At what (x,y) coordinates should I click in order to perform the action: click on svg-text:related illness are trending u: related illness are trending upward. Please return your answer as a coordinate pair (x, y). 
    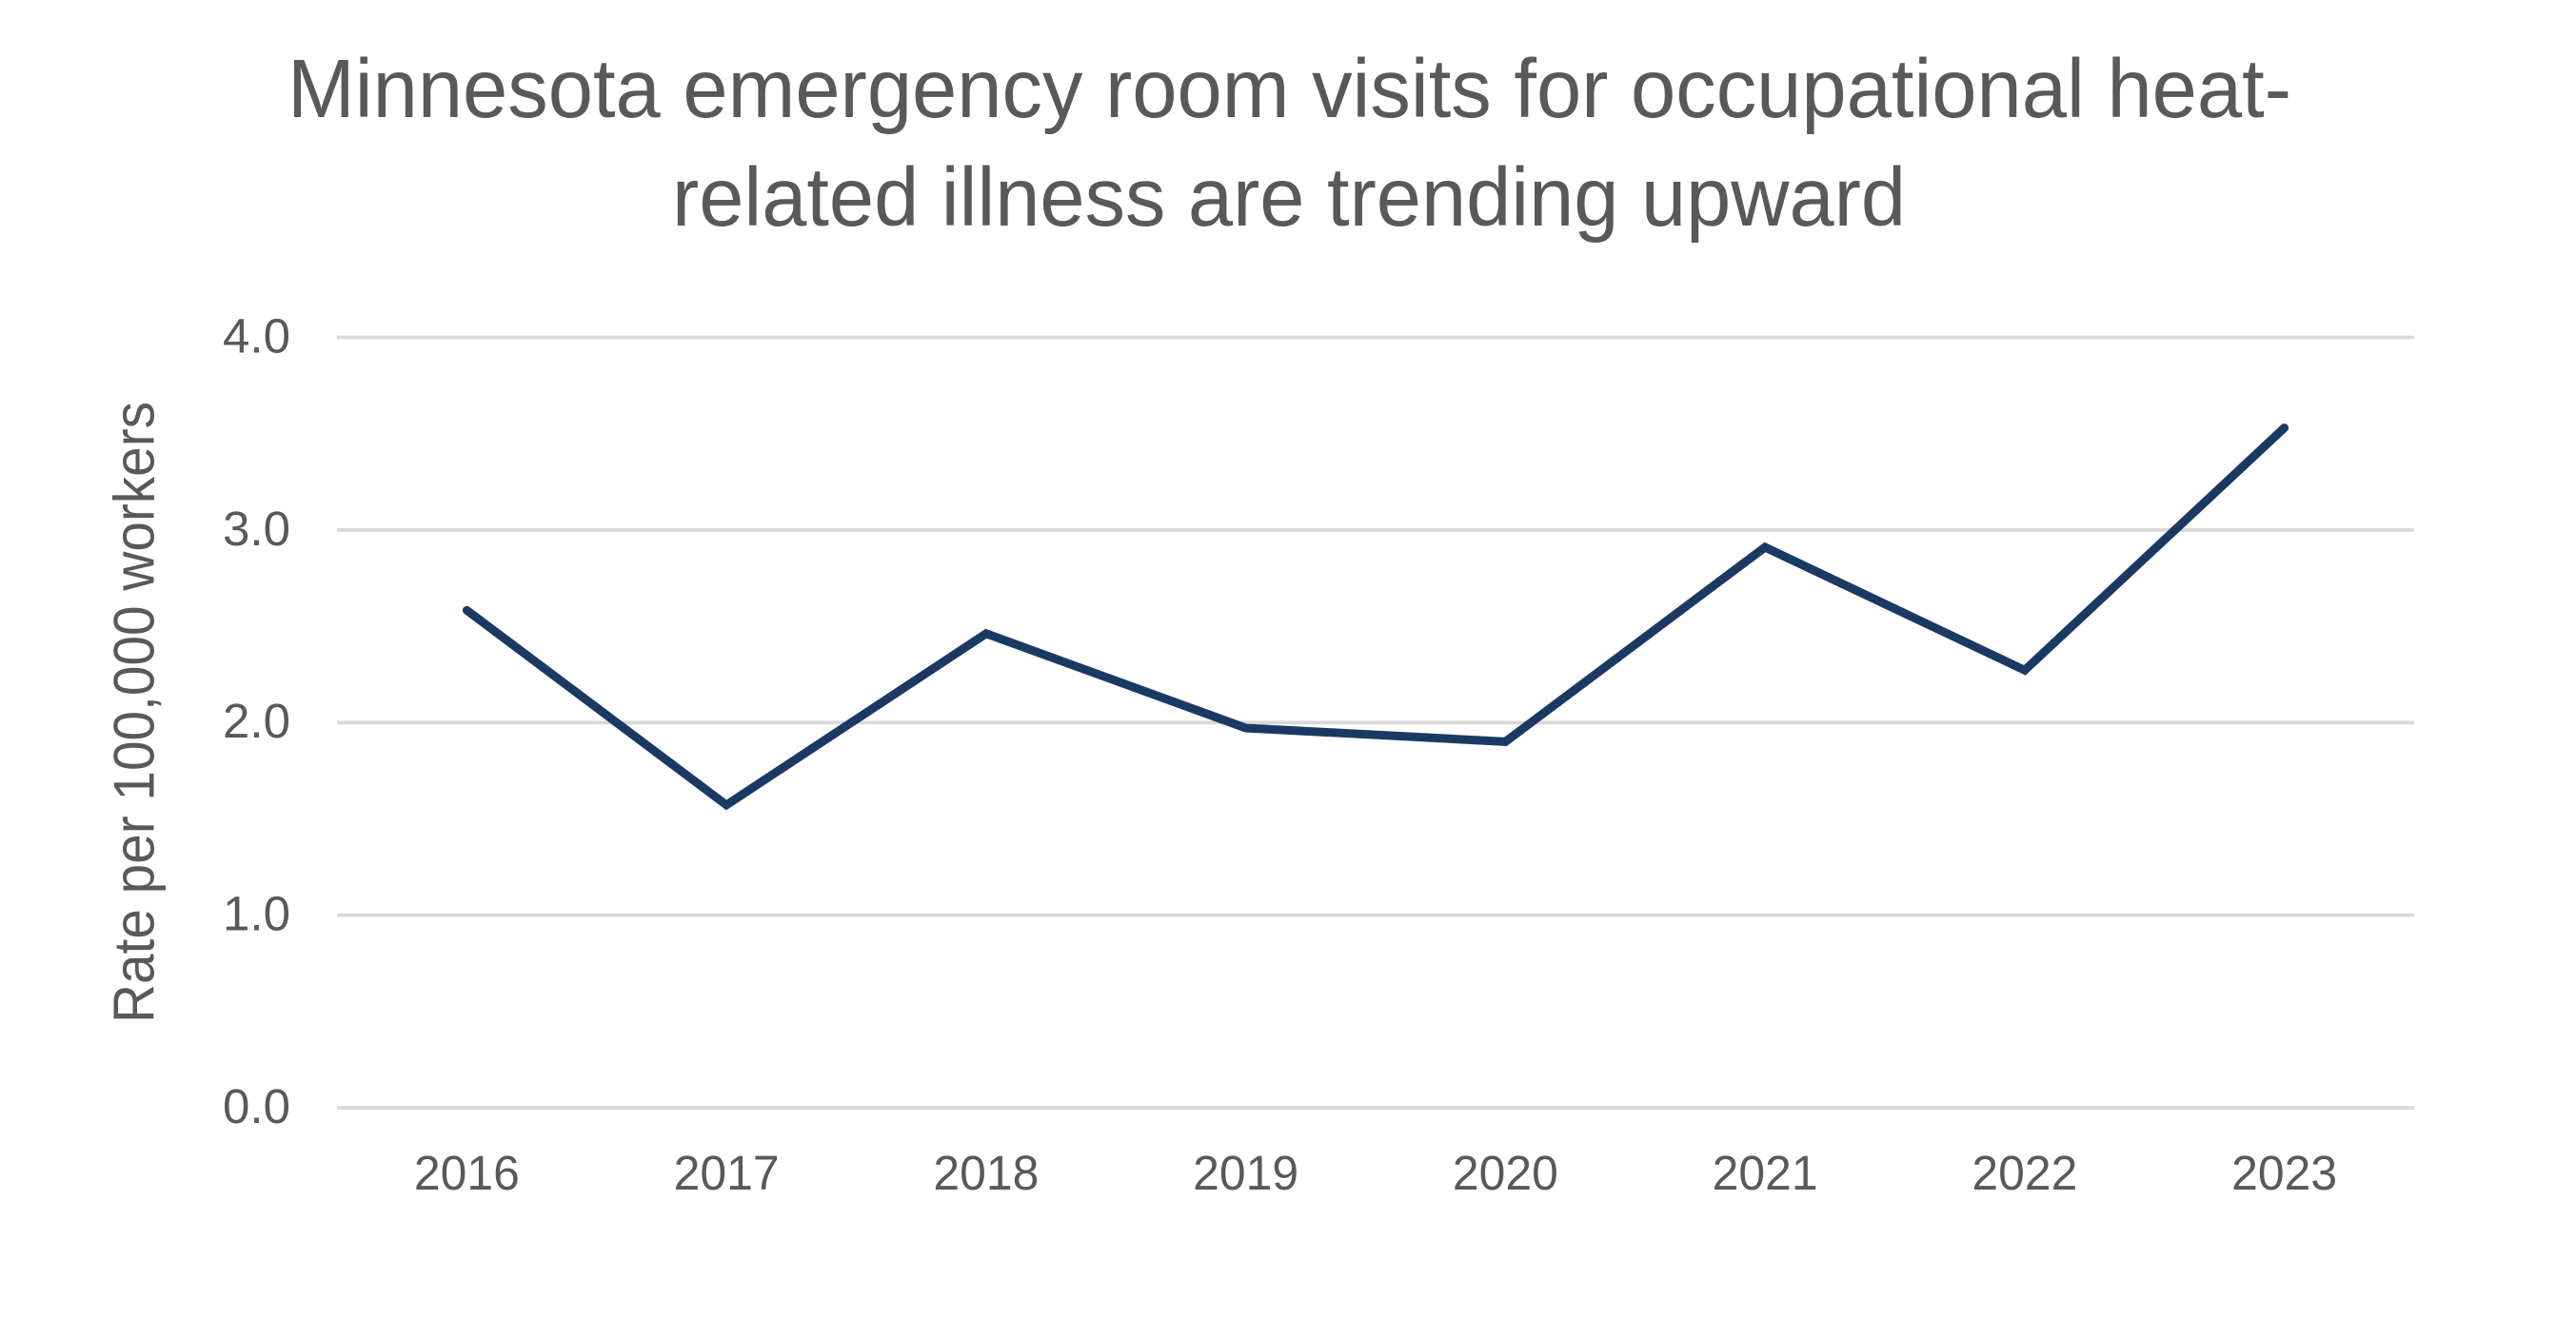
    Looking at the image, I should click on (1289, 197).